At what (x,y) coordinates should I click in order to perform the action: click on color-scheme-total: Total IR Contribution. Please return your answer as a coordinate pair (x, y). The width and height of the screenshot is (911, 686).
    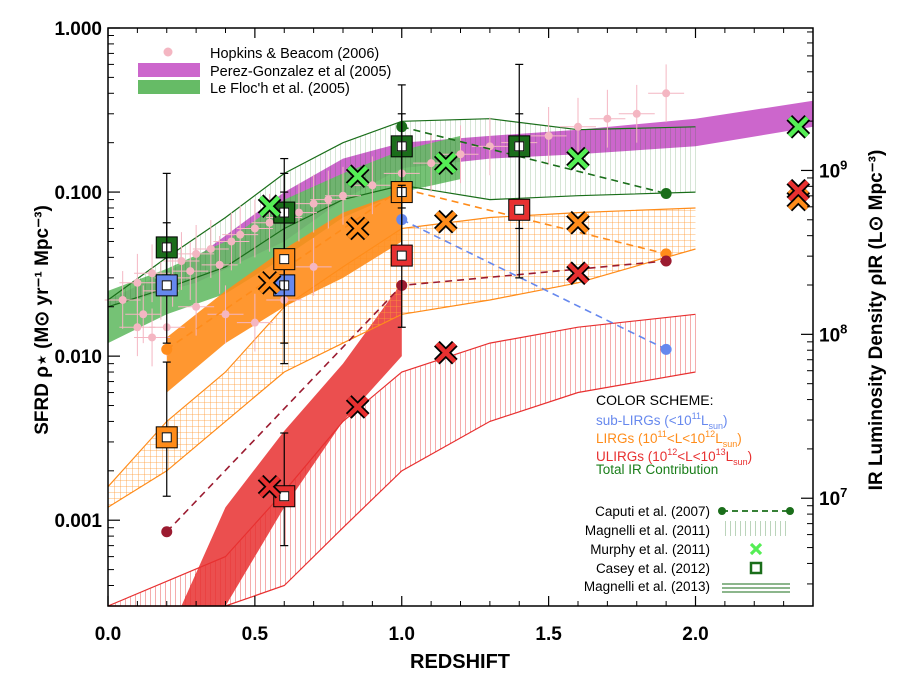
    Looking at the image, I should click on (657, 469).